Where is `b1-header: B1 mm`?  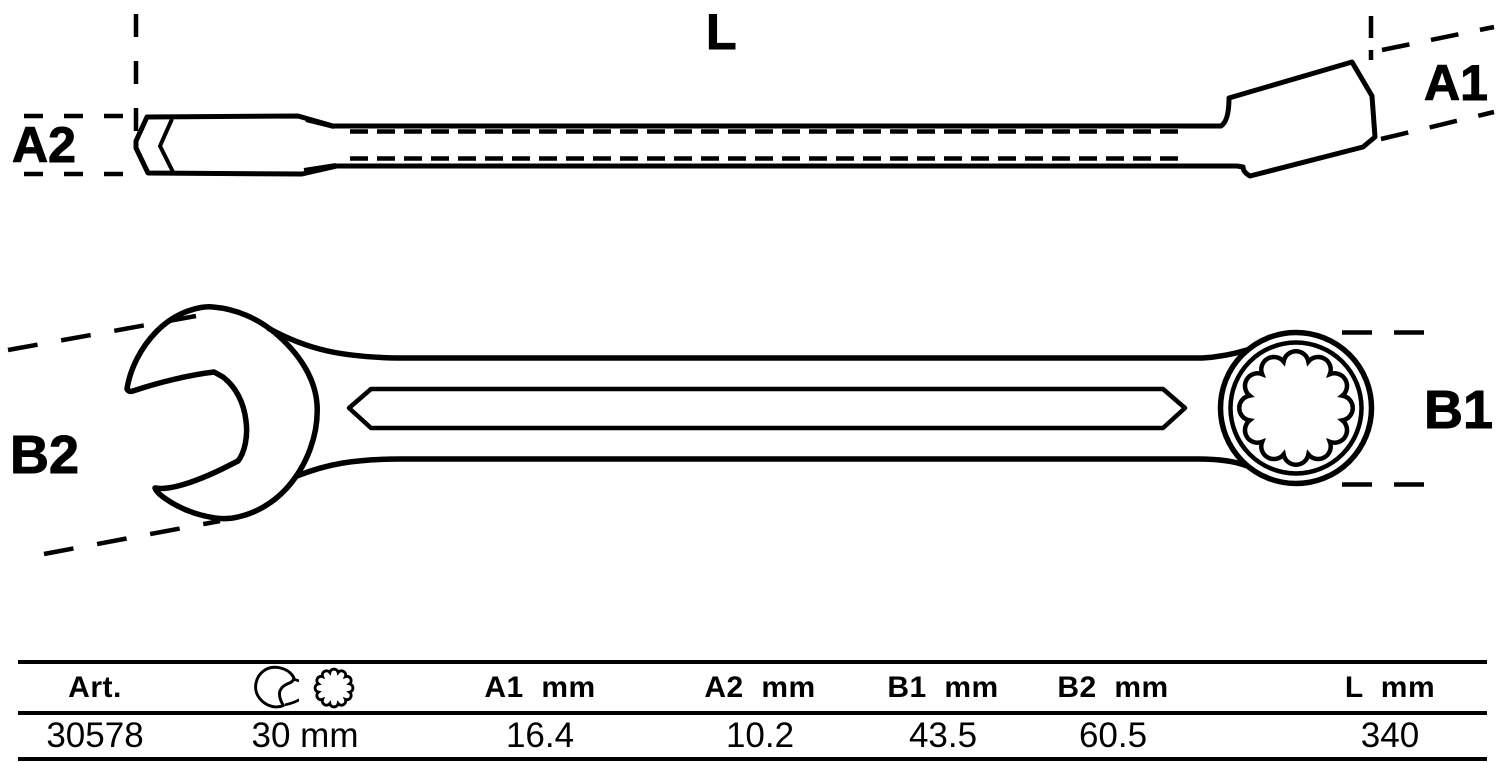 b1-header: B1 mm is located at coordinates (943, 687).